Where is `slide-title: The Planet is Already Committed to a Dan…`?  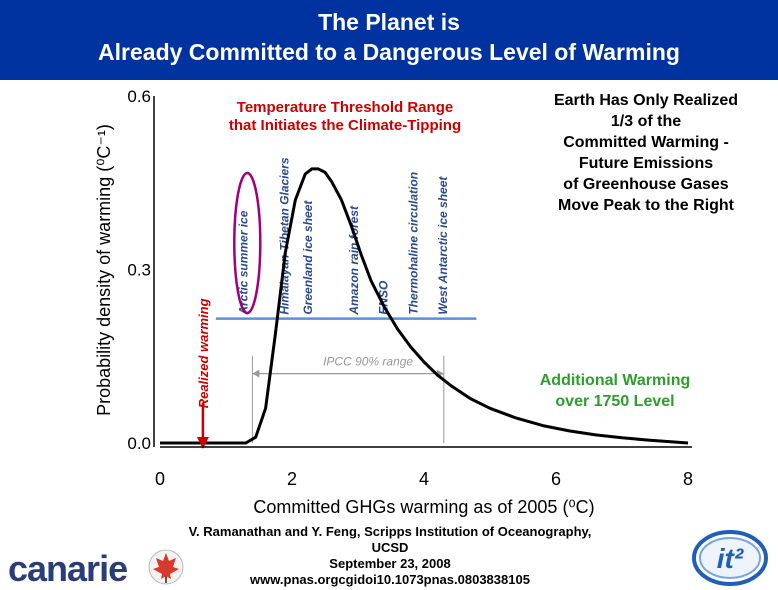 slide-title: The Planet is Already Committed to a Dan… is located at coordinates (389, 40).